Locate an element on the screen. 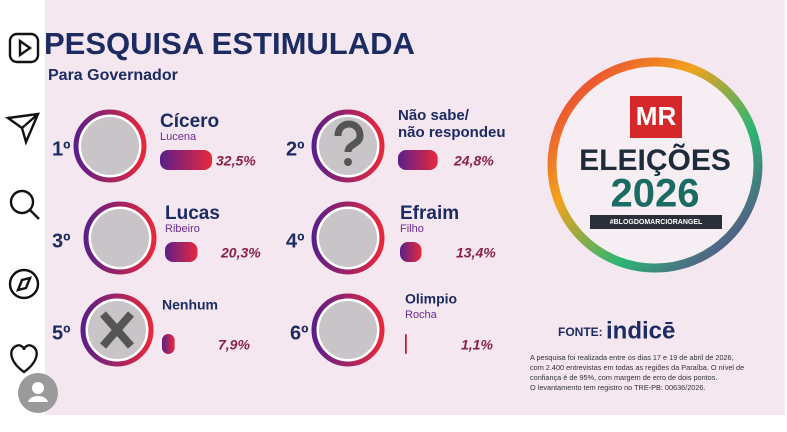 Image resolution: width=787 pixels, height=432 pixels. source: indicē is located at coordinates (640, 330).